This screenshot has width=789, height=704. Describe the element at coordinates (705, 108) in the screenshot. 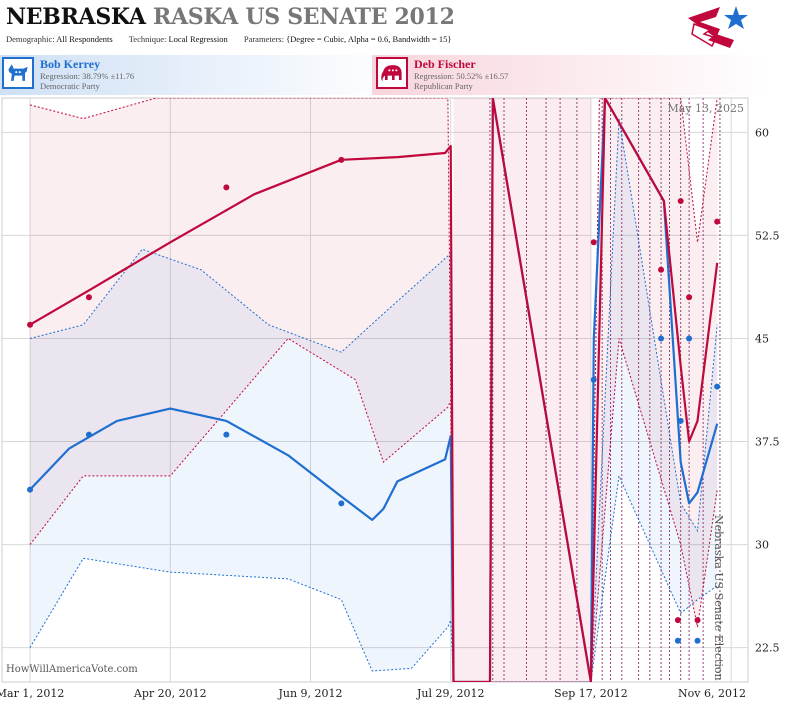

I see `date-label: May 13, 2025` at that location.